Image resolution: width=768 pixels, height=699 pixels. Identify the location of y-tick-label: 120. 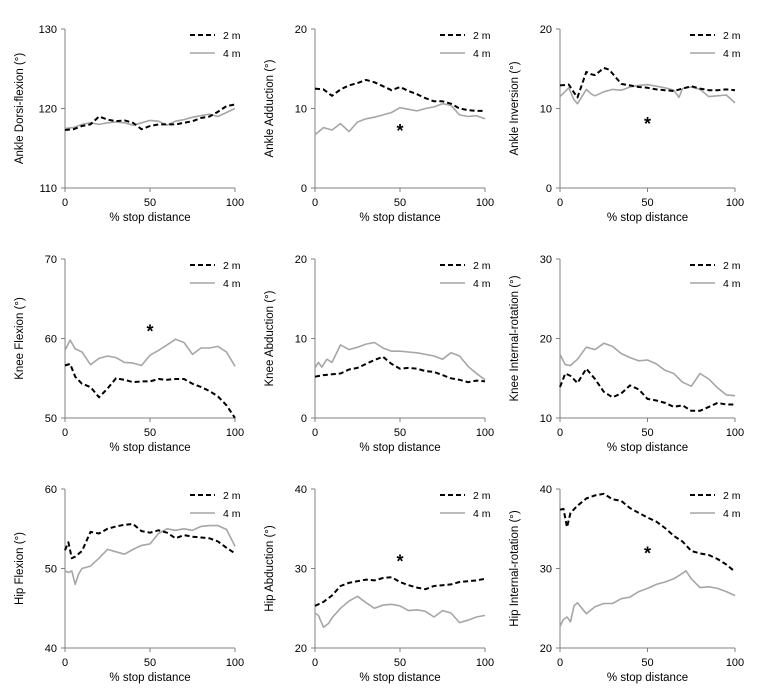
(48, 110).